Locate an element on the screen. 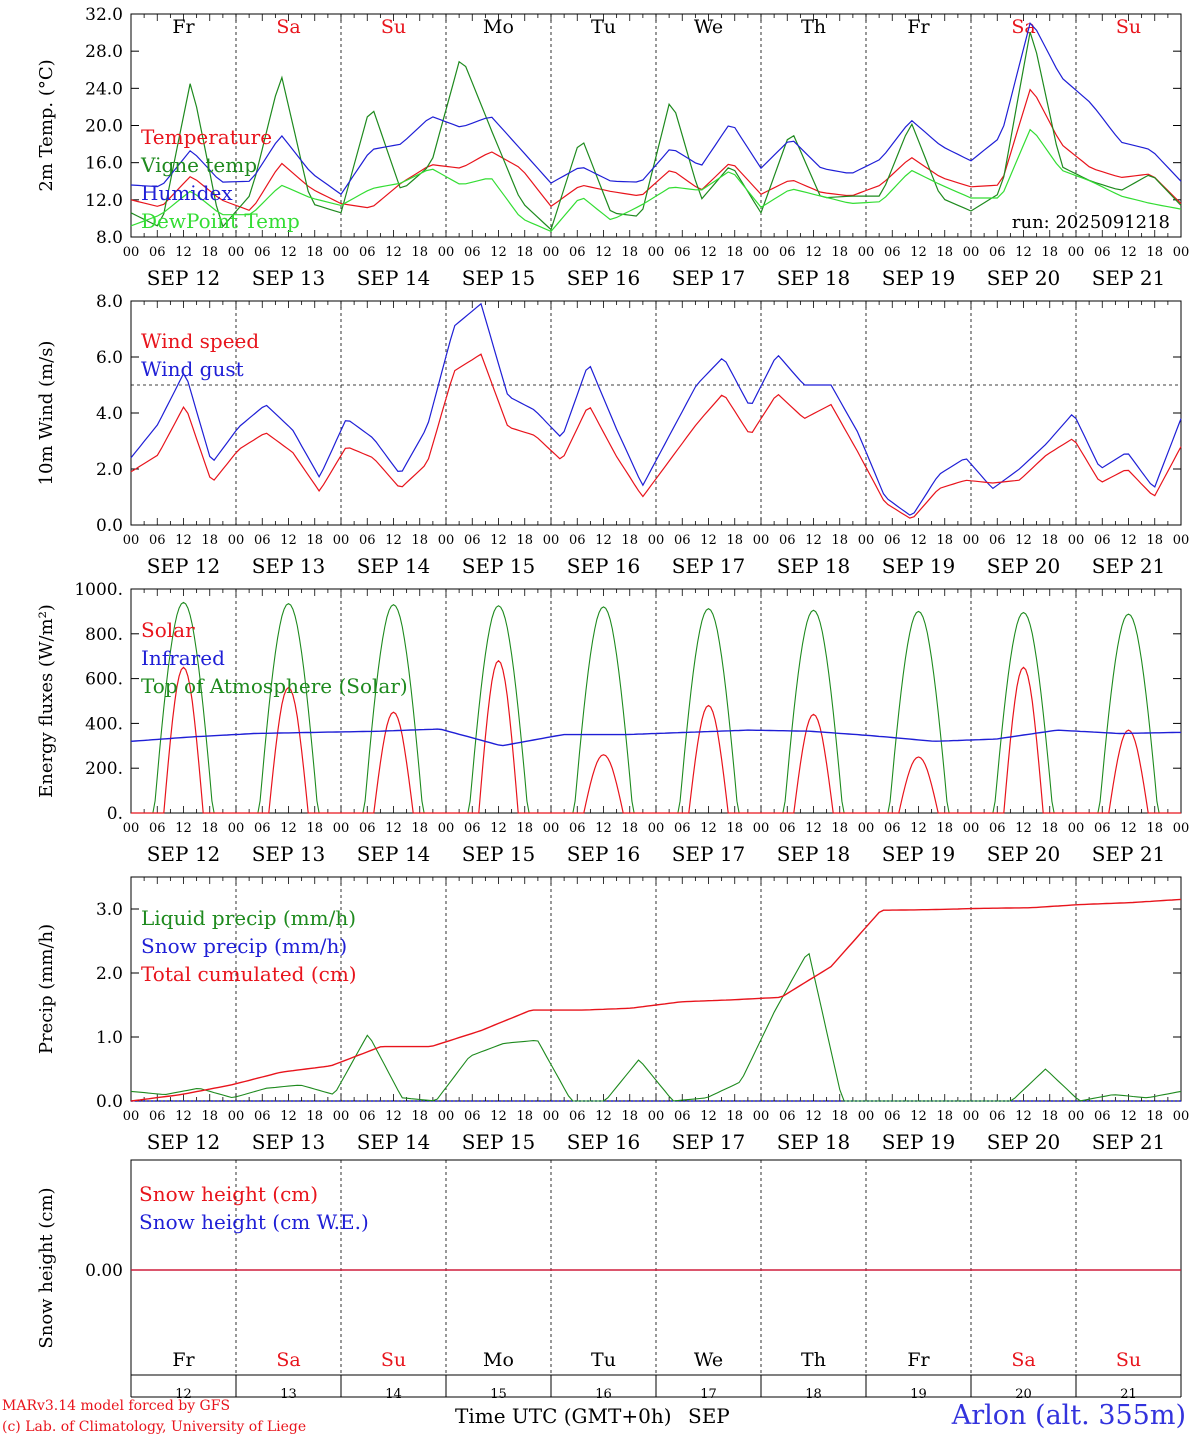 The image size is (1194, 1440). y-tick-label: 0.00 is located at coordinates (104, 1271).